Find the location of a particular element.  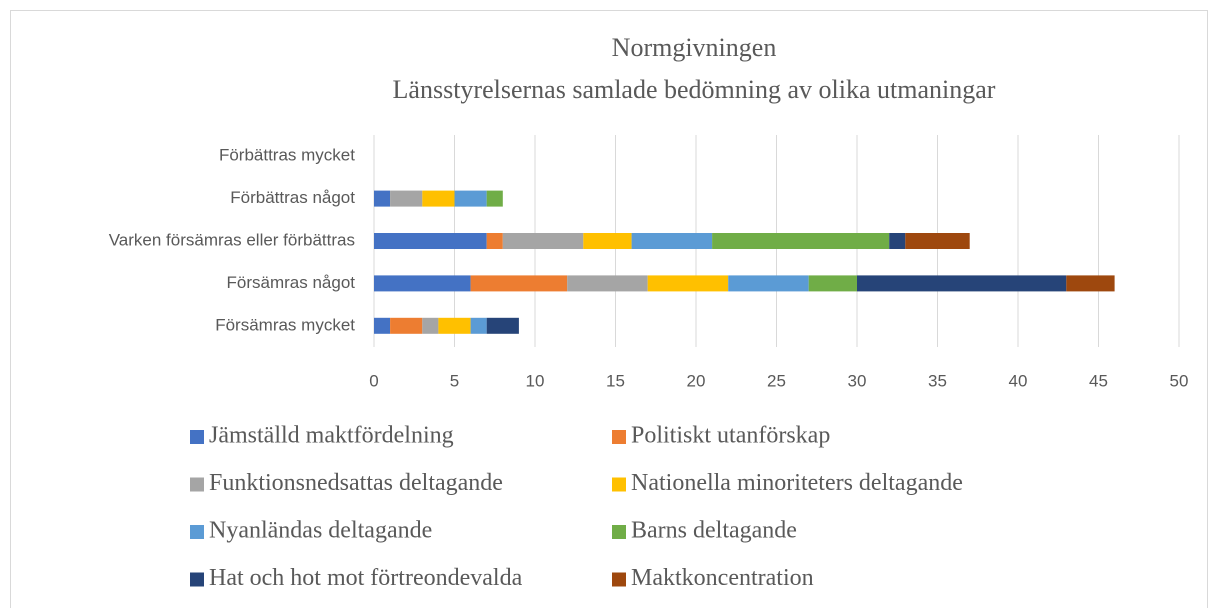

y-tick-label: Förbättras mycket is located at coordinates (287, 155).